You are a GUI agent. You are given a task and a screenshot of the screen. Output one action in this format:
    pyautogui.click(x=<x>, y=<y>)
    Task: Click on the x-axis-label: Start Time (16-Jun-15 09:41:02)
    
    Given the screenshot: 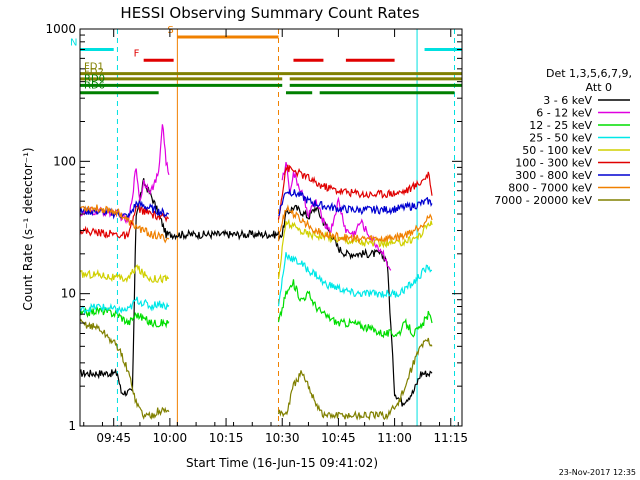 What is the action you would take?
    pyautogui.click(x=282, y=463)
    